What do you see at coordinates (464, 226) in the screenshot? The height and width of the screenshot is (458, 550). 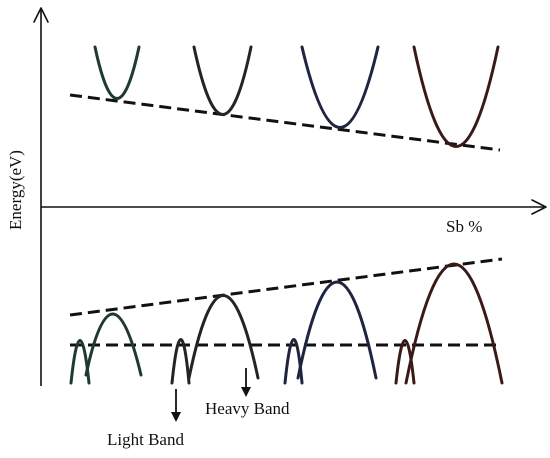 I see `x-axis-label: Sb %` at bounding box center [464, 226].